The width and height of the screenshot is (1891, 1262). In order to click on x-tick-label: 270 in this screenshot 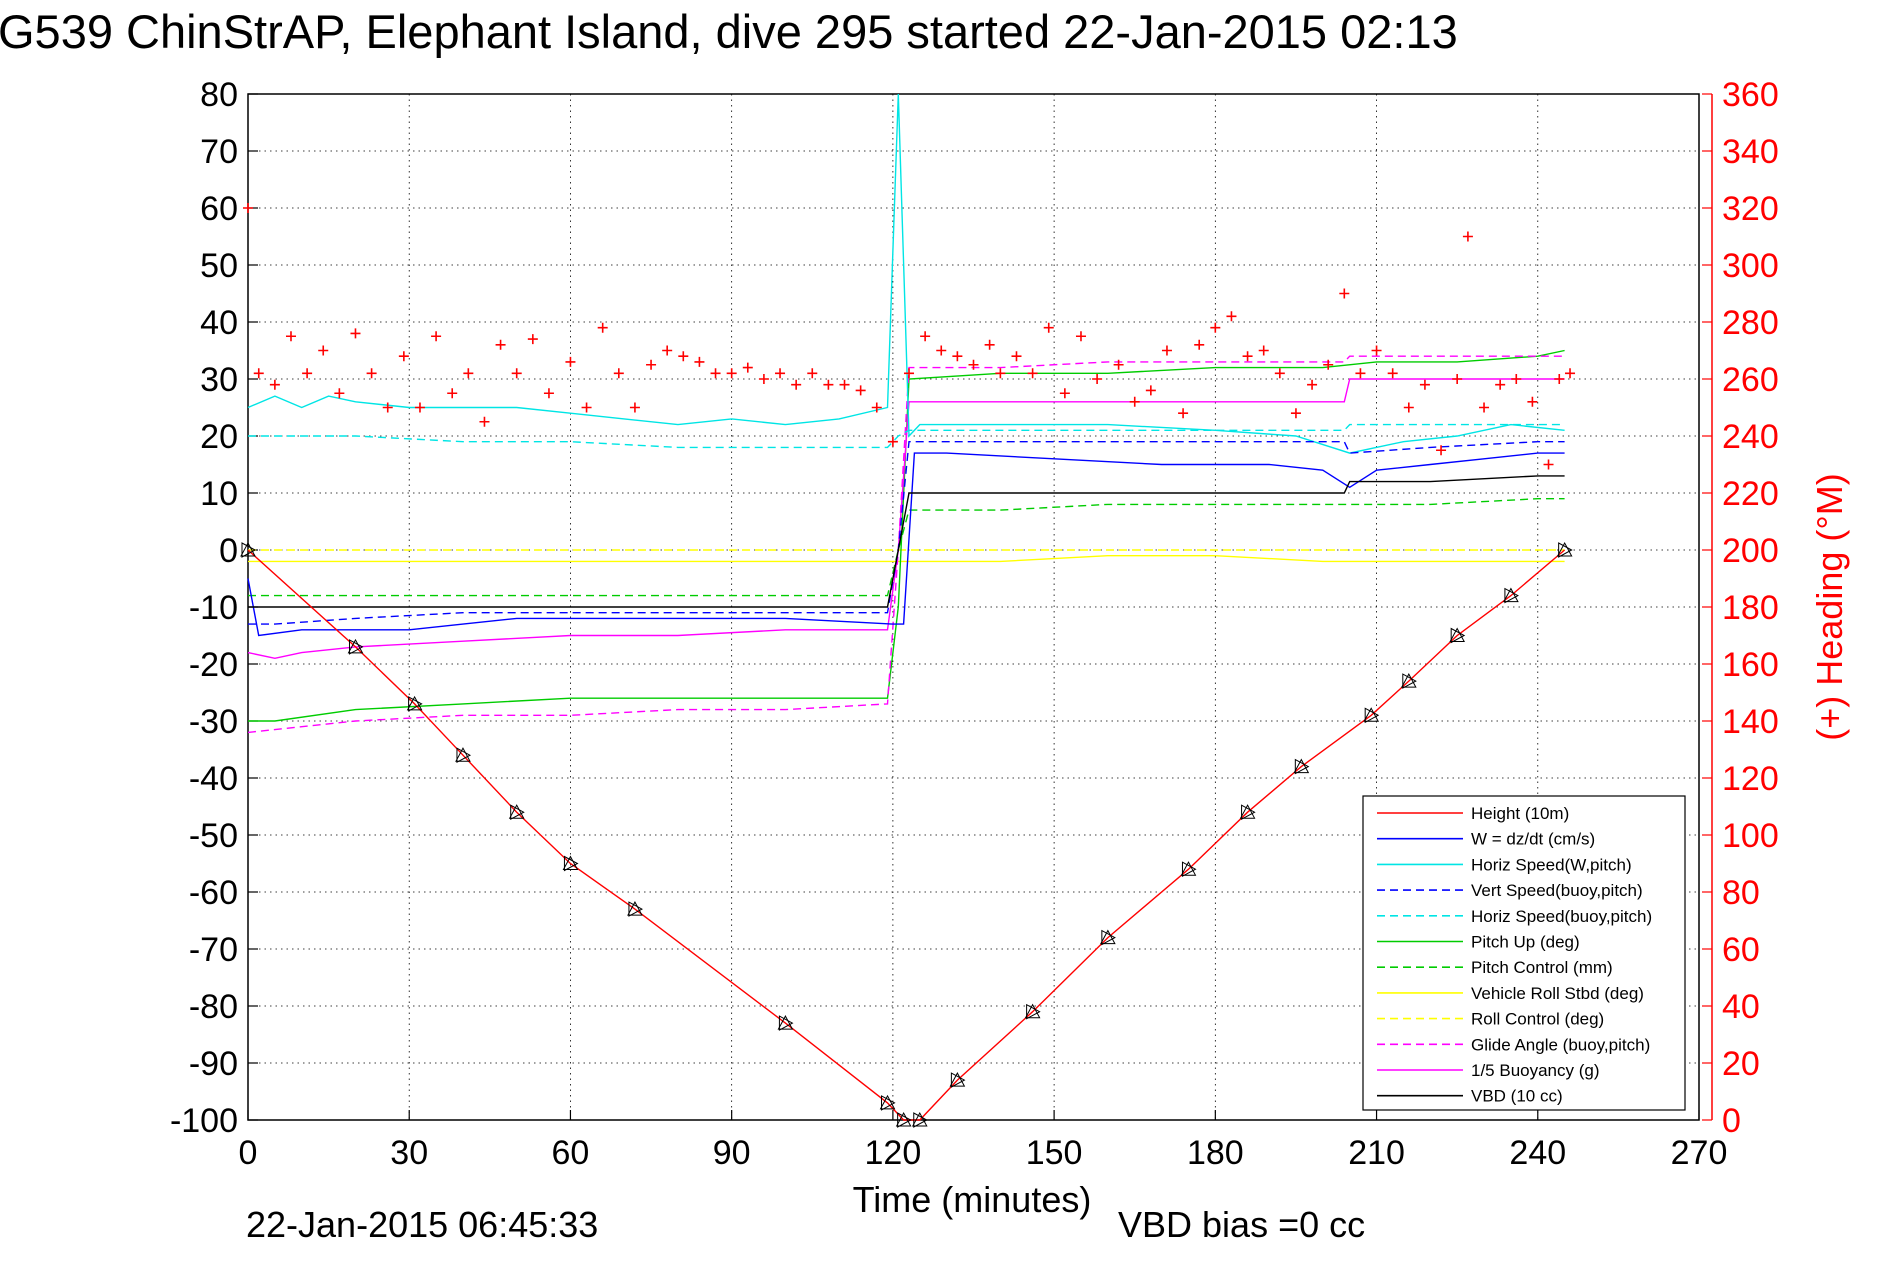, I will do `click(1699, 1153)`.